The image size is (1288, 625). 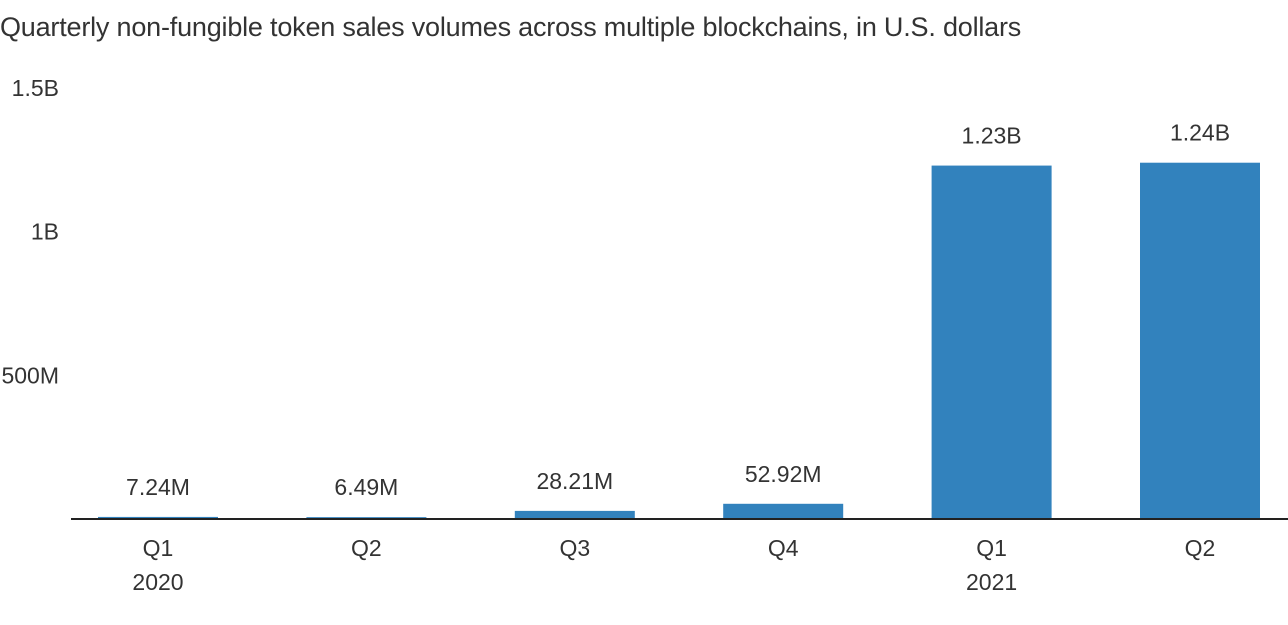 What do you see at coordinates (783, 474) in the screenshot?
I see `bar-value-label: 52.92M` at bounding box center [783, 474].